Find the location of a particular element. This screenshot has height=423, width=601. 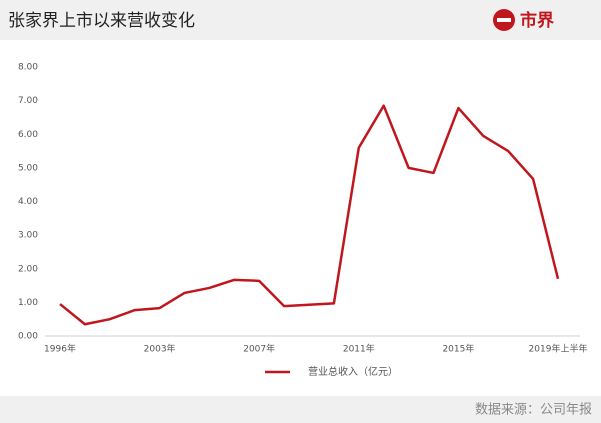

y-tick-label: 4.00 is located at coordinates (28, 202).